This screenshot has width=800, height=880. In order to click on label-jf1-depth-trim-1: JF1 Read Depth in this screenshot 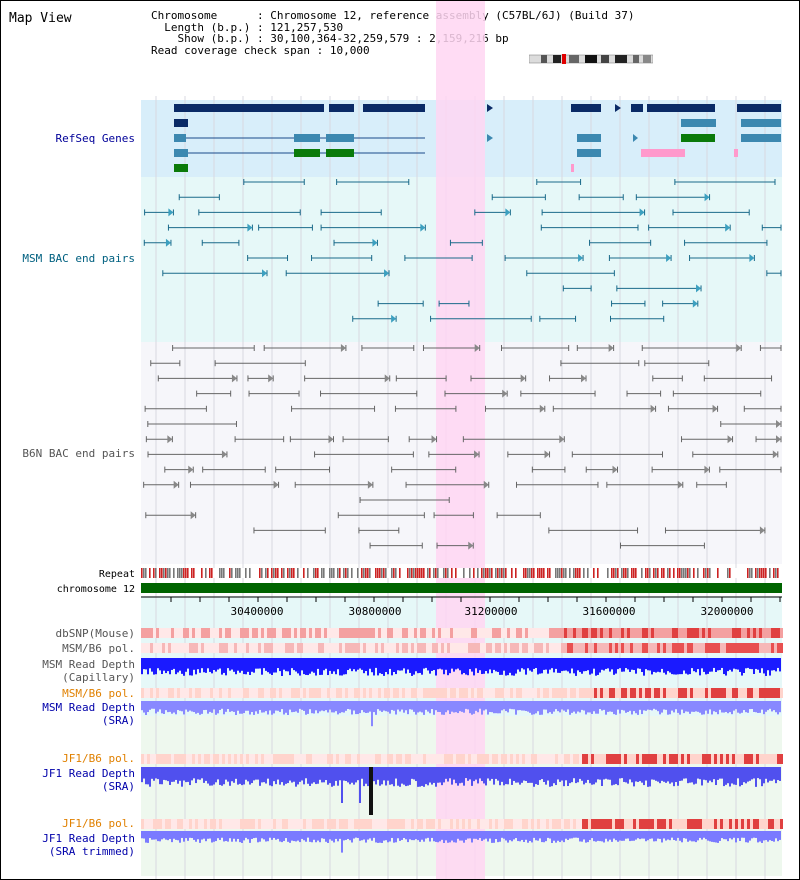, I will do `click(88, 838)`.